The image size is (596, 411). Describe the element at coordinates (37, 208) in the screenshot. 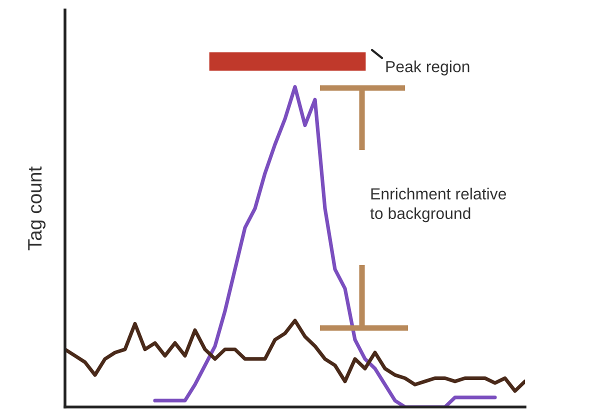

I see `y-axis-title: Tag count` at that location.